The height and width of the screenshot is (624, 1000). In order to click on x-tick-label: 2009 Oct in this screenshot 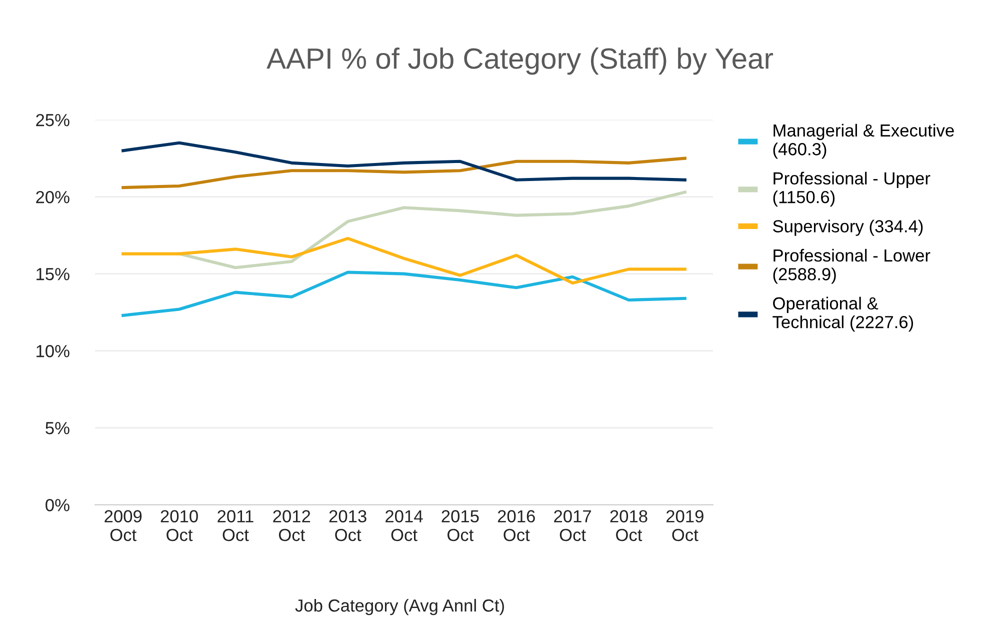, I will do `click(123, 526)`.